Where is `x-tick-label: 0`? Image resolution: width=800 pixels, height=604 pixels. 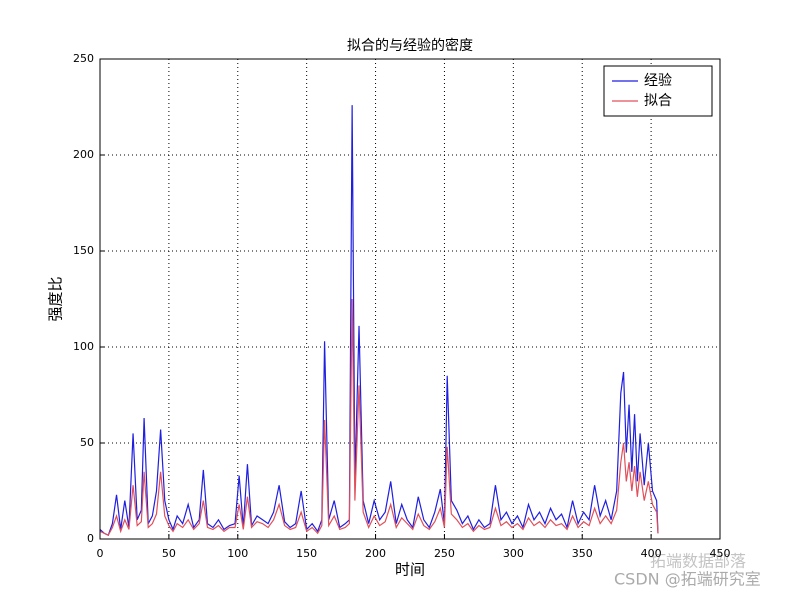
x-tick-label: 0 is located at coordinates (100, 553).